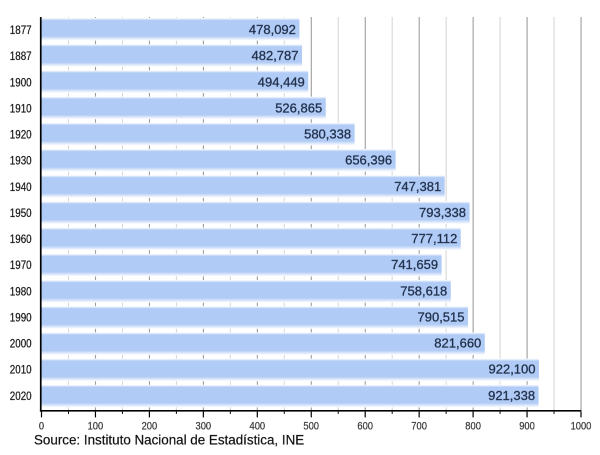 Image resolution: width=600 pixels, height=455 pixels. I want to click on svg-text: 741,659, so click(414, 264).